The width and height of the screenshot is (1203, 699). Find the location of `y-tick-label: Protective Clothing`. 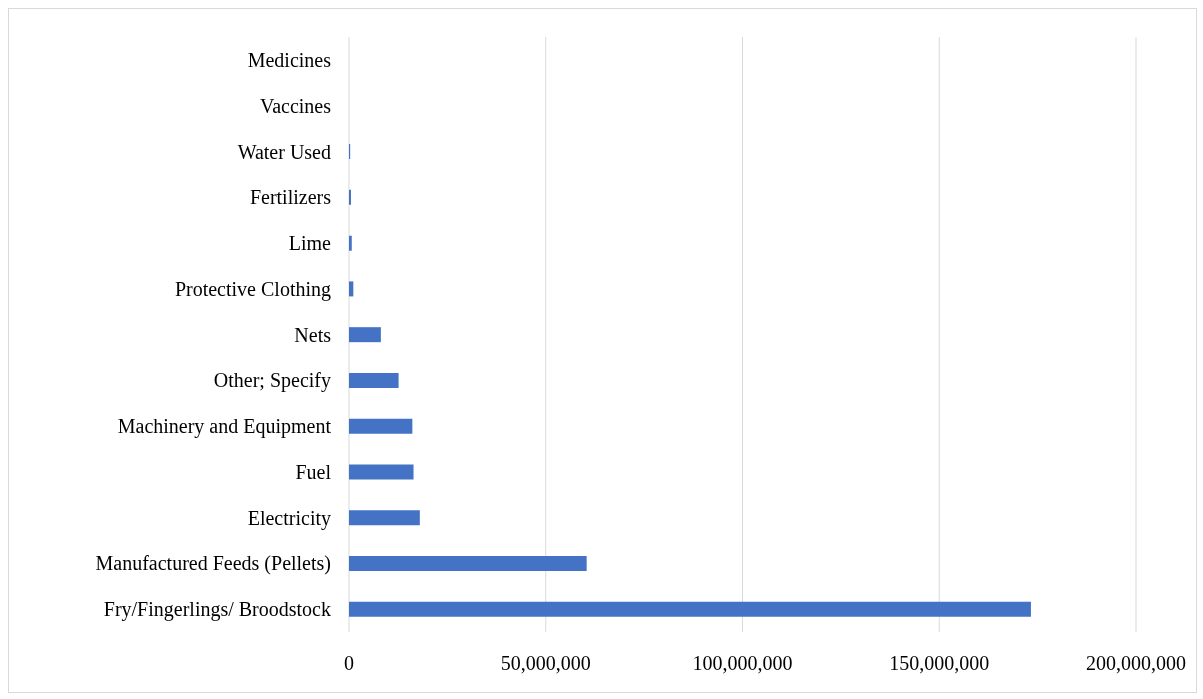

y-tick-label: Protective Clothing is located at coordinates (252, 289).